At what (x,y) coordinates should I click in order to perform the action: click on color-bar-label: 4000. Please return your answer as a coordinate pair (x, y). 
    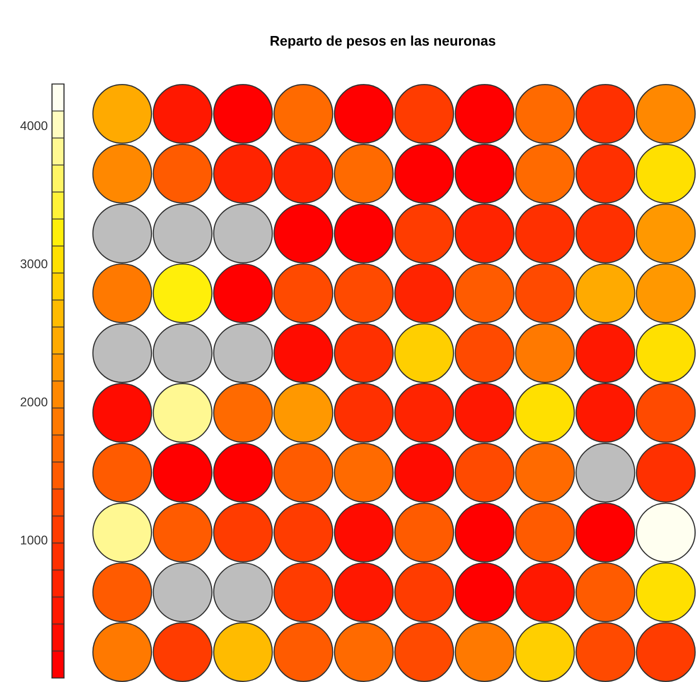
    Looking at the image, I should click on (34, 125).